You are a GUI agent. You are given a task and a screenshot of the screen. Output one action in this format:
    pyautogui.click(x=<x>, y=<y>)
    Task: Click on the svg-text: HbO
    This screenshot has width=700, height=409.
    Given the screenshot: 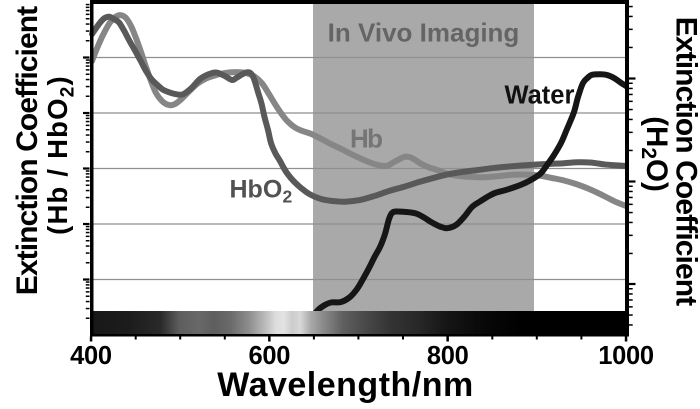 What is the action you would take?
    pyautogui.click(x=256, y=190)
    